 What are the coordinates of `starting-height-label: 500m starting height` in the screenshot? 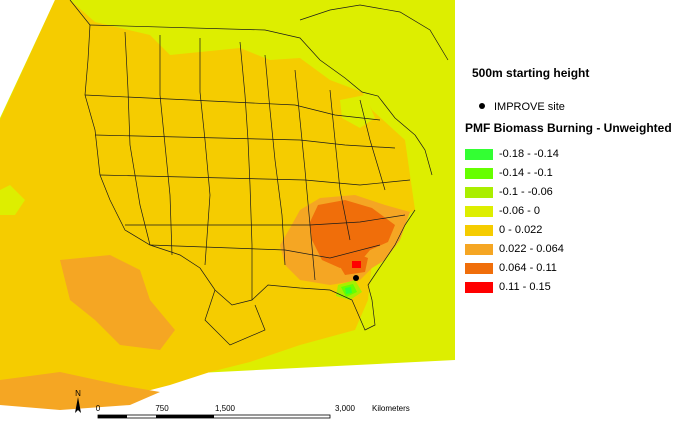 It's located at (531, 73).